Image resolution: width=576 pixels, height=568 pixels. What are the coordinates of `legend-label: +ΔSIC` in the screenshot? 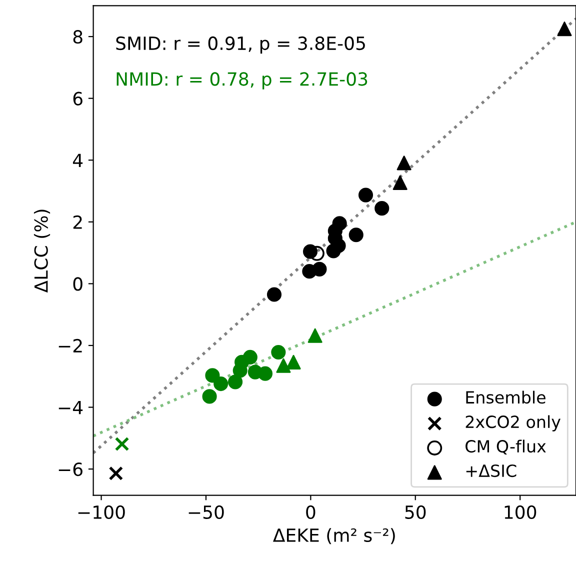 It's located at (491, 471).